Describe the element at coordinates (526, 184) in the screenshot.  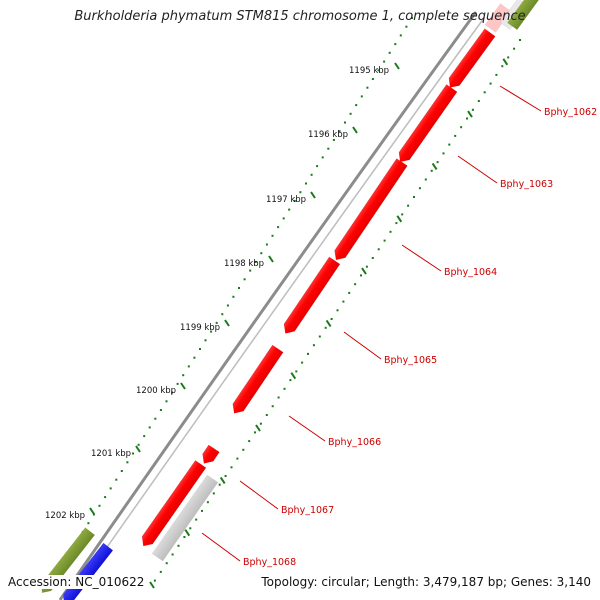
I see `gene-label: Bphy_1063` at that location.